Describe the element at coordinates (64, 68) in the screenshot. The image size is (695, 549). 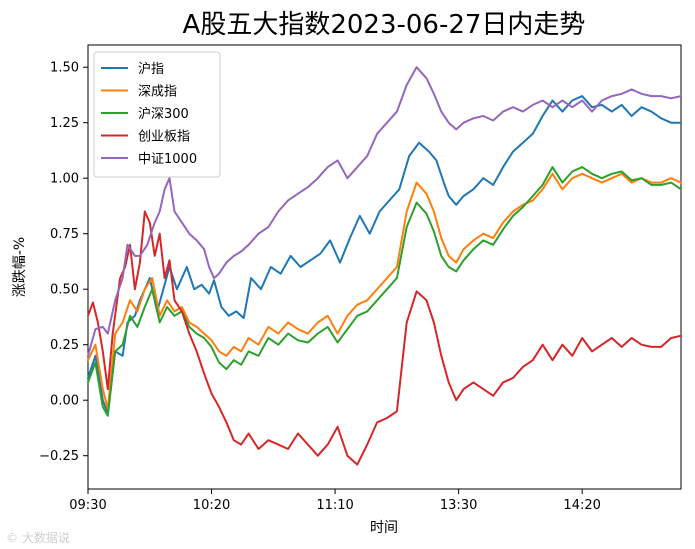
I see `y-tick-label: 1.50` at that location.